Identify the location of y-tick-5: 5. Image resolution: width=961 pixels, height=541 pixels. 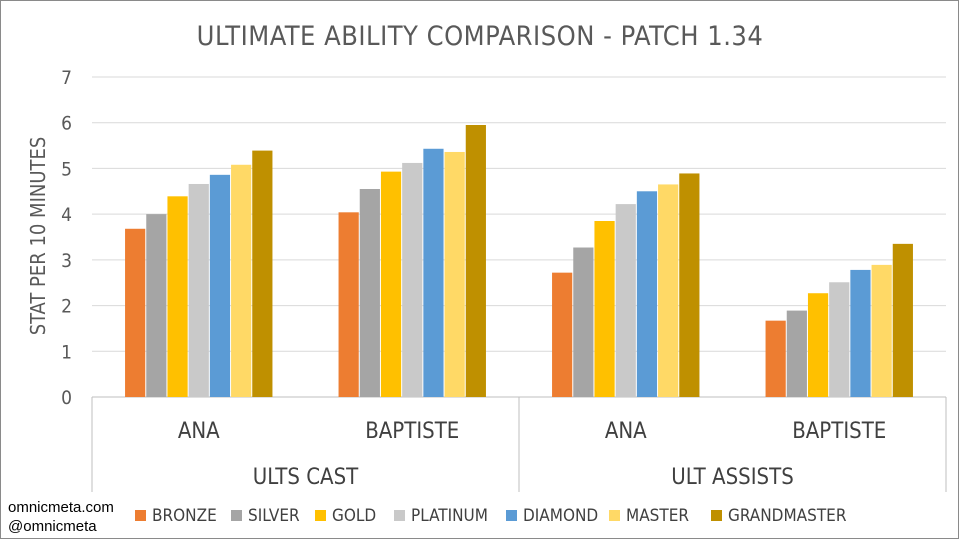
(66, 169).